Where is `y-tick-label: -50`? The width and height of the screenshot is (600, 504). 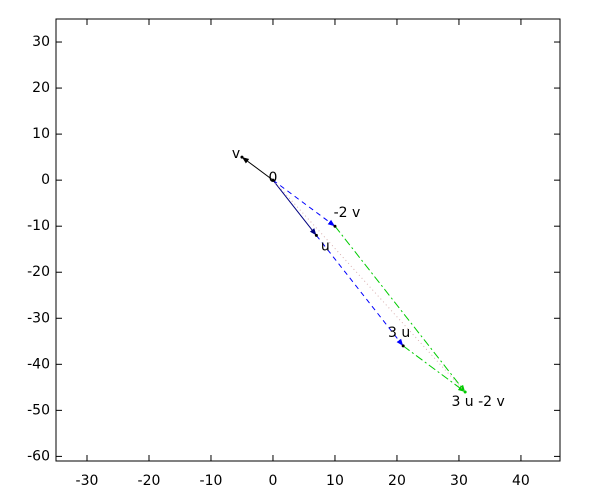 y-tick-label: -50 is located at coordinates (38, 410).